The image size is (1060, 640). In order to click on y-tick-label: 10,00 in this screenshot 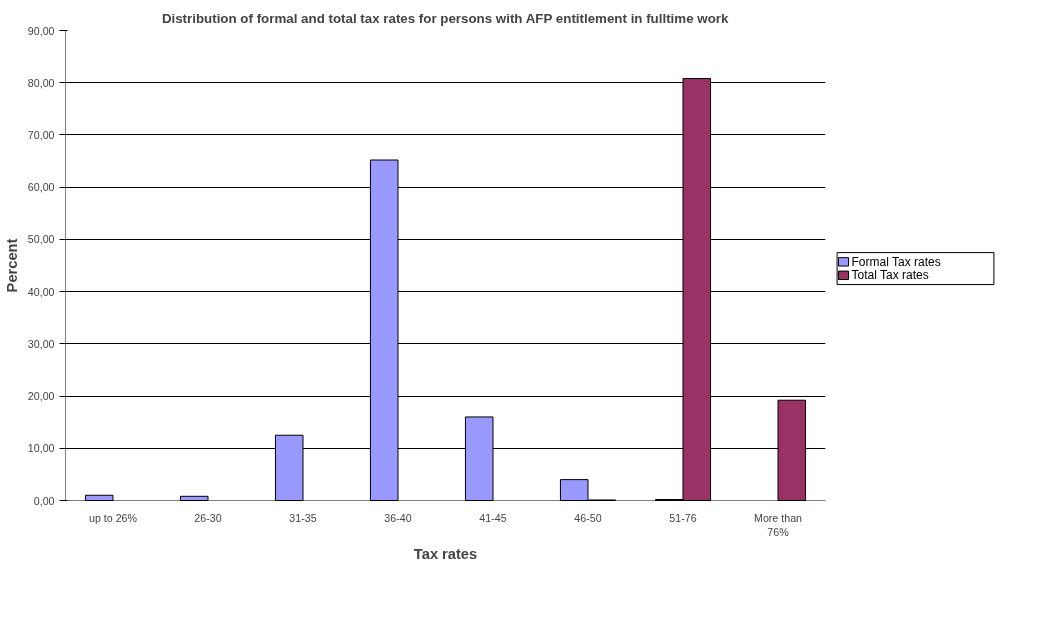, I will do `click(41, 448)`.